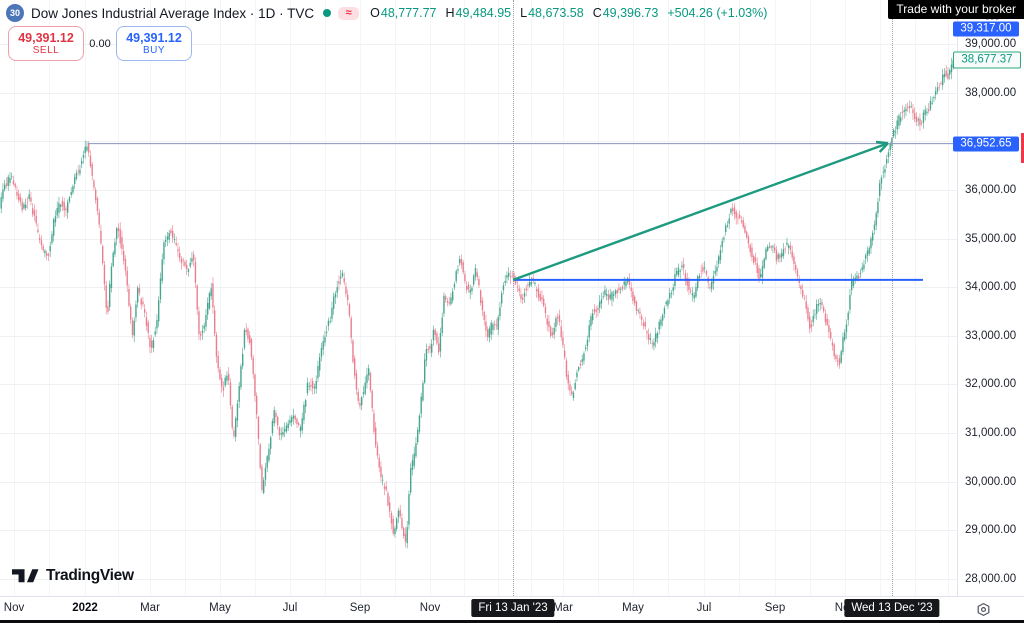 The height and width of the screenshot is (623, 1024). I want to click on notification-badge: 30, so click(15, 13).